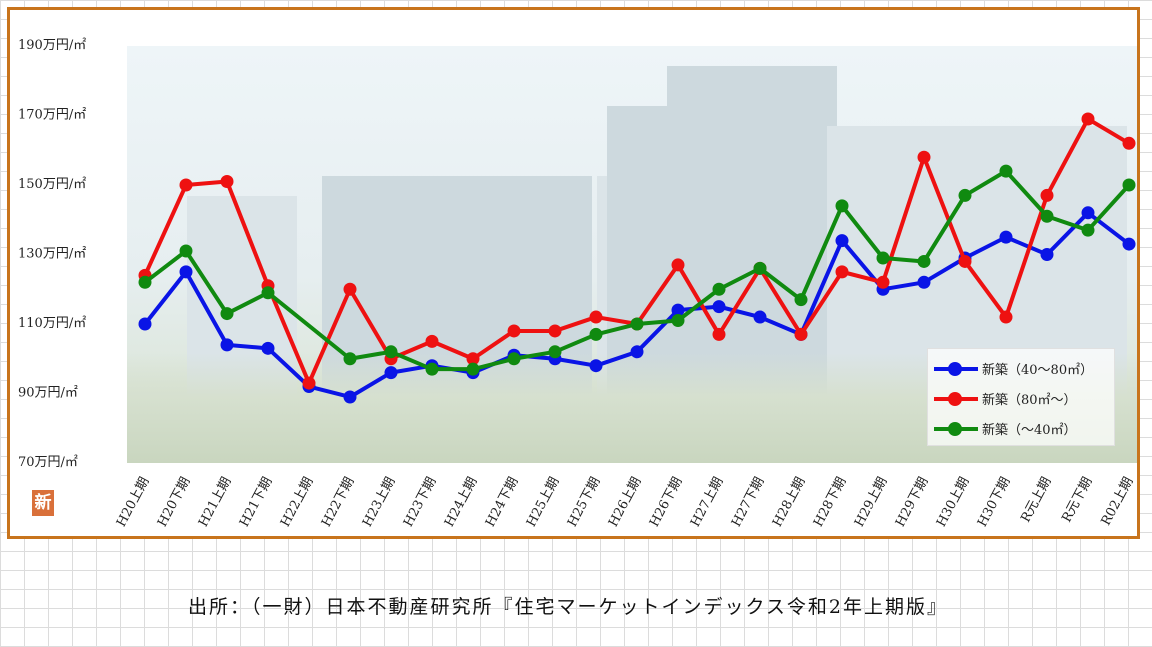  Describe the element at coordinates (215, 502) in the screenshot. I see `x-tick-label: H21上期` at that location.